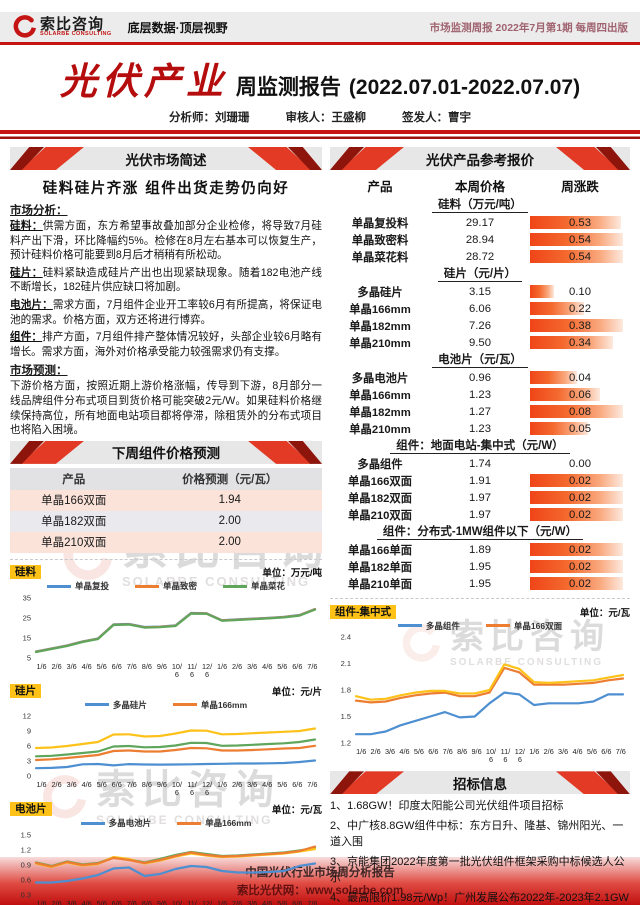 The width and height of the screenshot is (640, 905). What do you see at coordinates (380, 378) in the screenshot?
I see `price-product: 多晶电池片` at bounding box center [380, 378].